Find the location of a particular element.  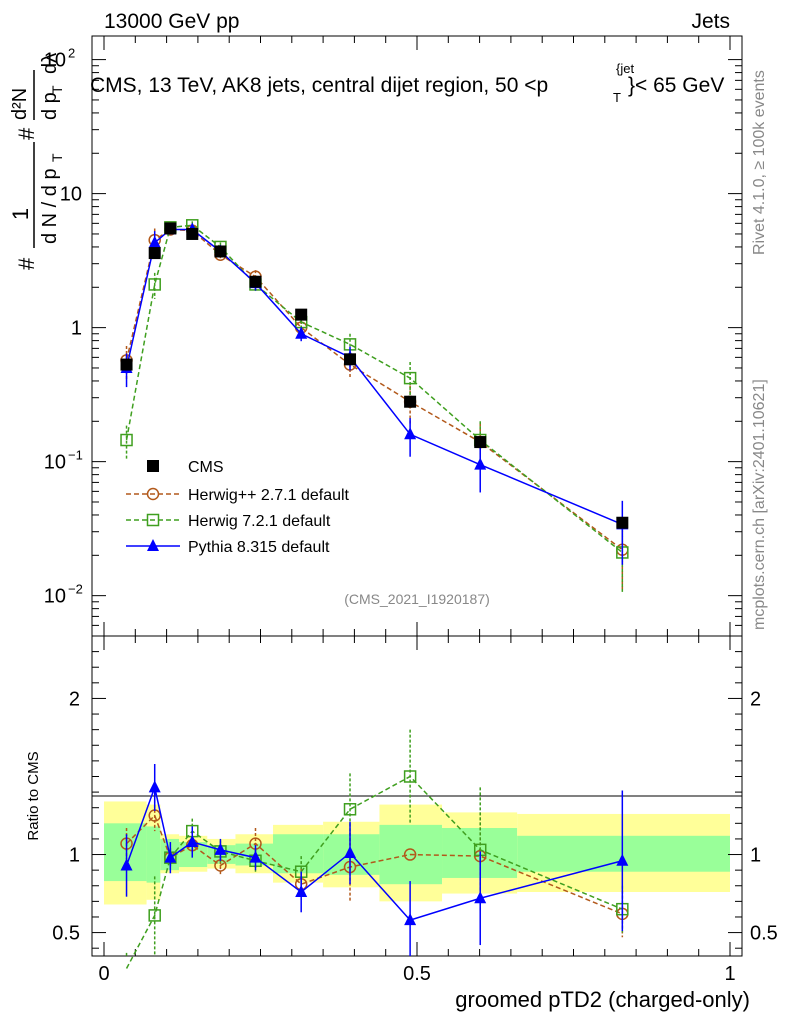

x-tick-label: 1 is located at coordinates (729, 974).